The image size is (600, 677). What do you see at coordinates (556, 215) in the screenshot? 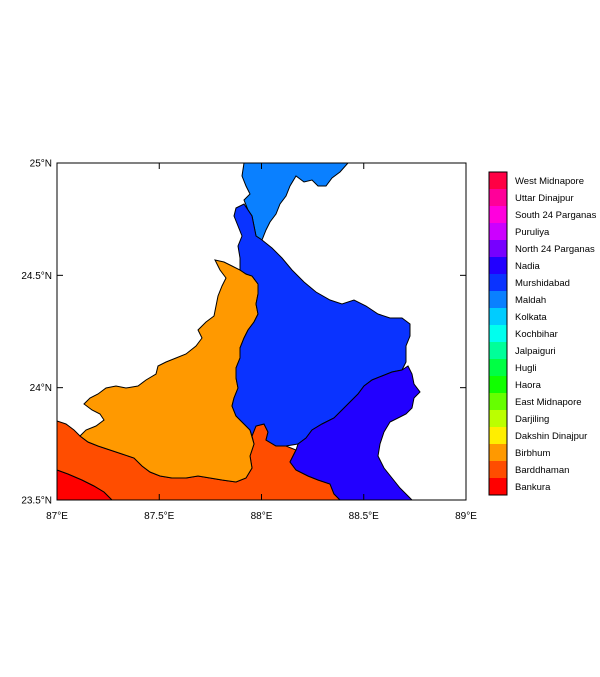
I see `legend-label: South 24 Parganas` at bounding box center [556, 215].